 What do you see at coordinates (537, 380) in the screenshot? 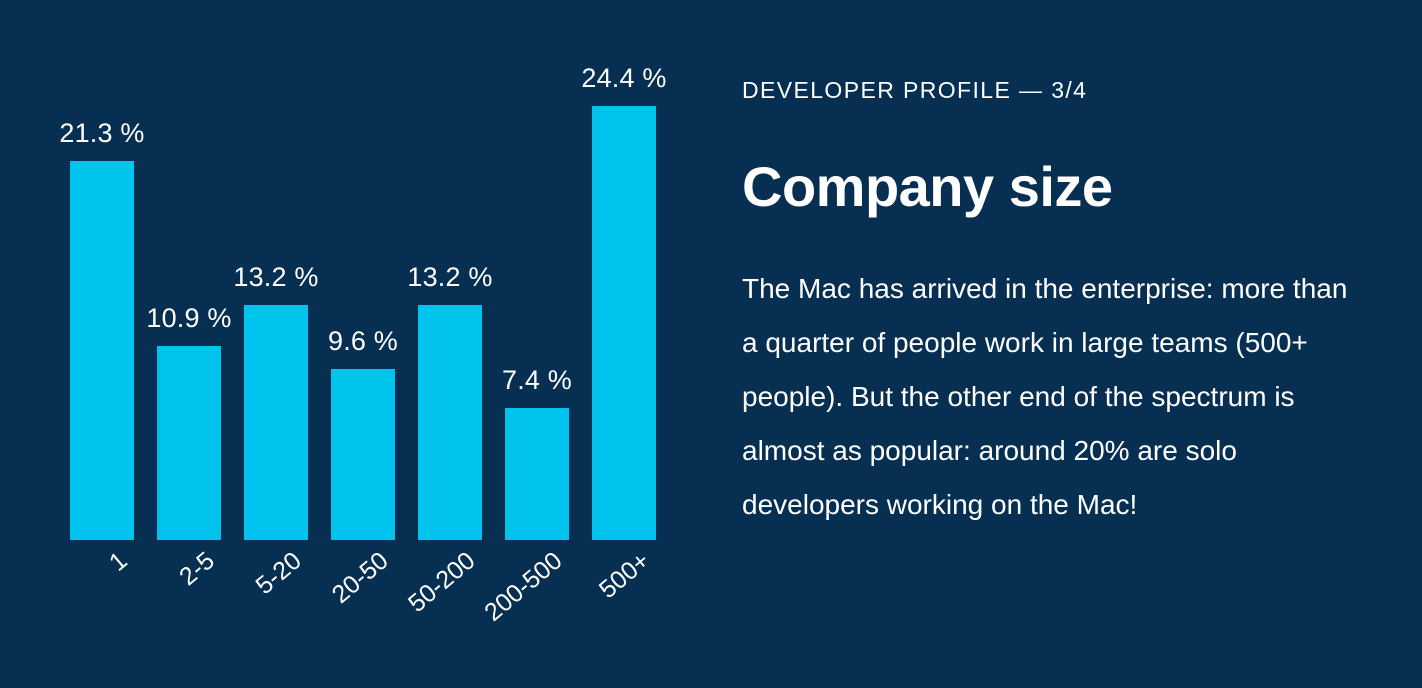
I see `bar-value-label: 7.4 %` at bounding box center [537, 380].